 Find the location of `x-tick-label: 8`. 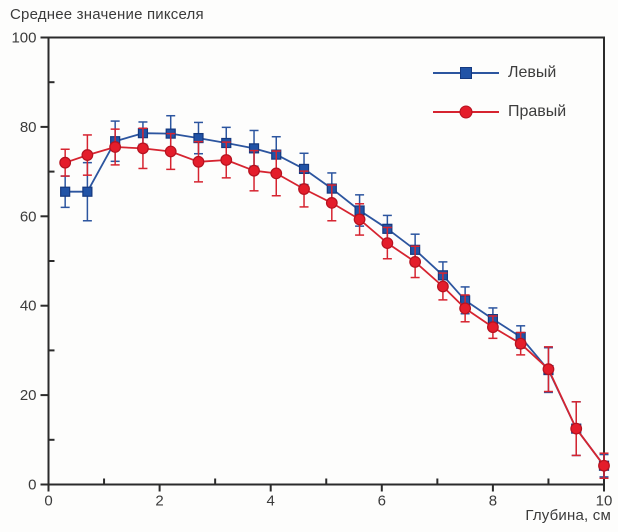

x-tick-label: 8 is located at coordinates (493, 501).